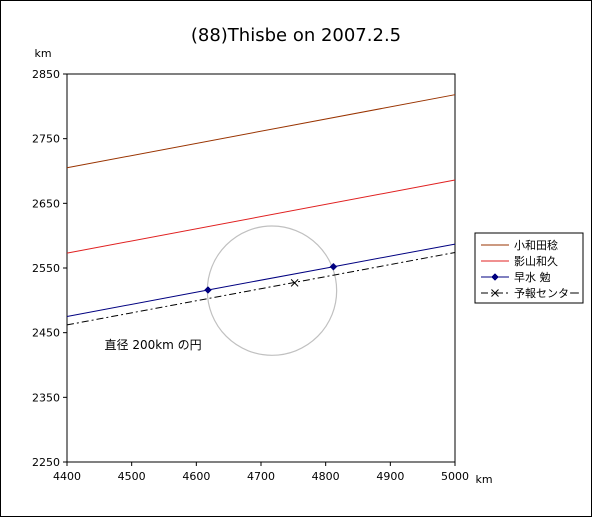 This screenshot has width=592, height=517. Describe the element at coordinates (483, 479) in the screenshot. I see `x-axis-unit: km` at that location.